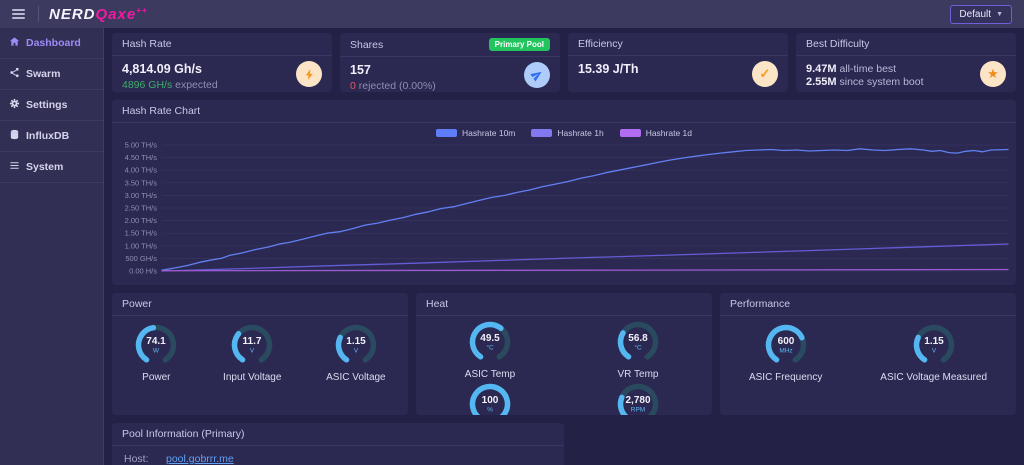  What do you see at coordinates (475, 133) in the screenshot?
I see `legend-item: Hashrate 10m` at bounding box center [475, 133].